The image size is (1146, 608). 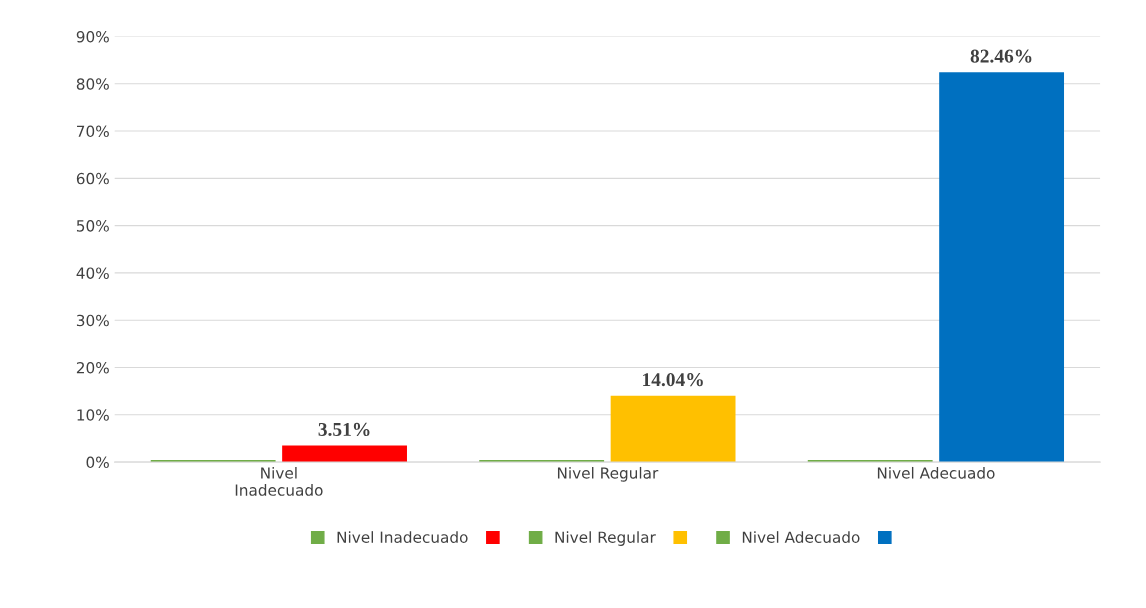 What do you see at coordinates (92, 273) in the screenshot?
I see `y-tick-label: 40%` at bounding box center [92, 273].